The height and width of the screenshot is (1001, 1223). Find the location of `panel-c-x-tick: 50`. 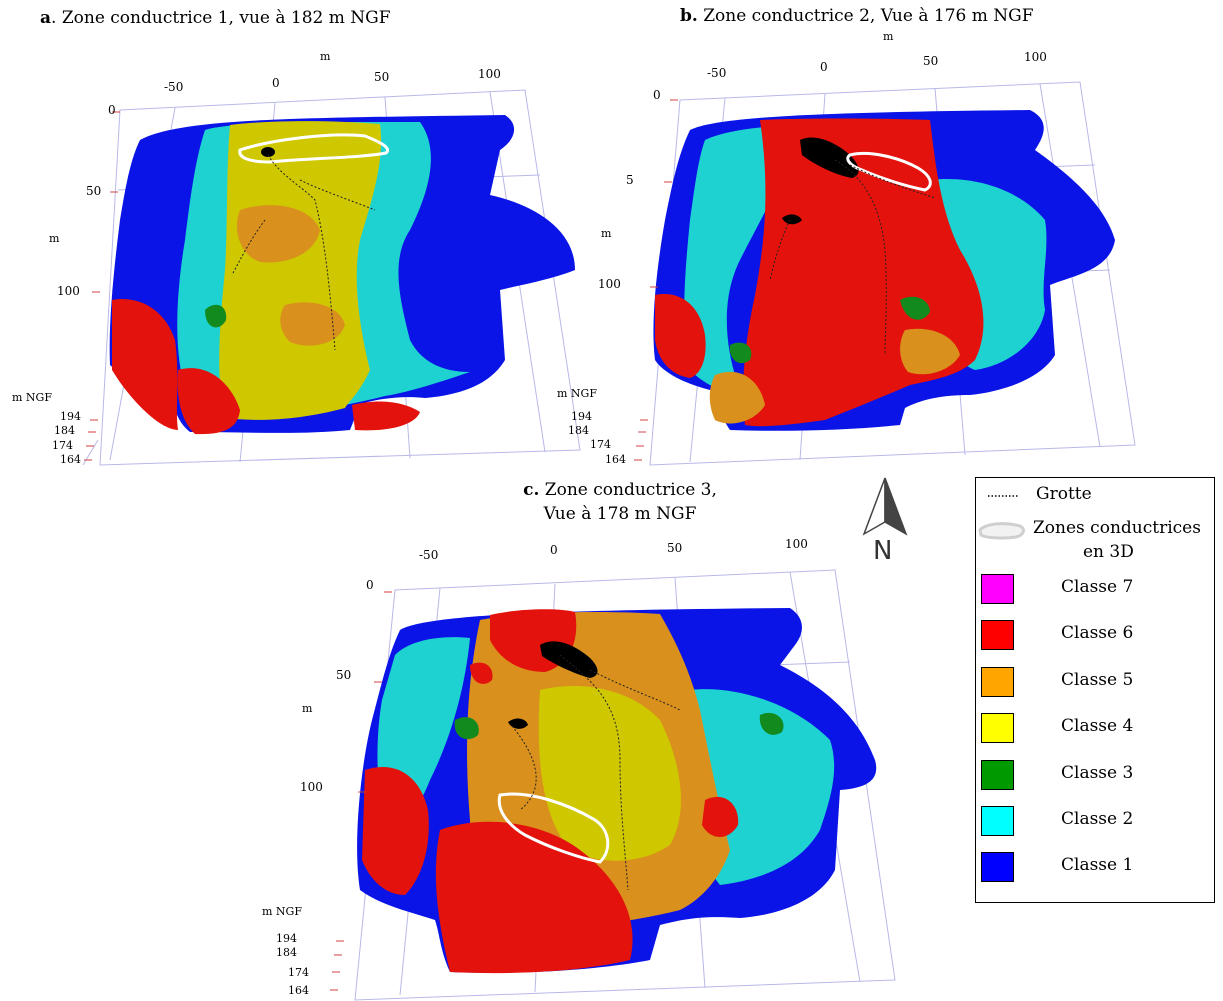

panel-c-x-tick: 50 is located at coordinates (675, 548).